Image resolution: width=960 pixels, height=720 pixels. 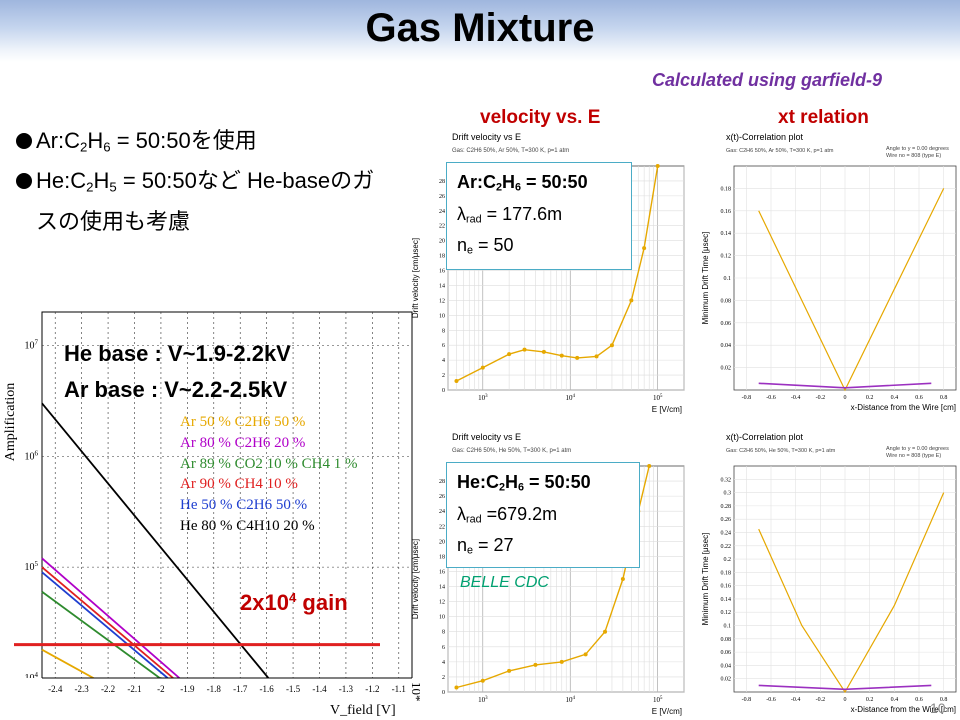 I want to click on plot-subtitle: Gas: C2H6 50%, Ar 50%, T=300 K, p=1 atm, so click(x=510, y=151).